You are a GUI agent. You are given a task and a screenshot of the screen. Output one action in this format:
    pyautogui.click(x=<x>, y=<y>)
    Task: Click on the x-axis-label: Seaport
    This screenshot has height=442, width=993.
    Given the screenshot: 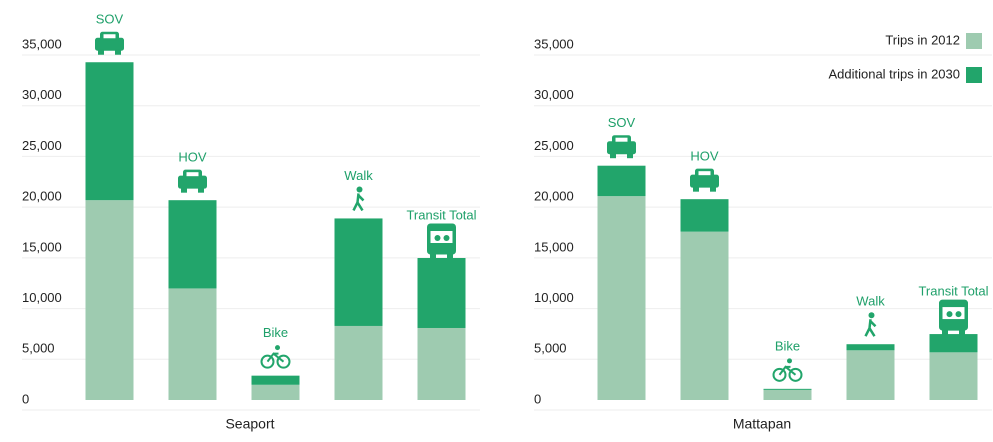 What is the action you would take?
    pyautogui.click(x=249, y=424)
    